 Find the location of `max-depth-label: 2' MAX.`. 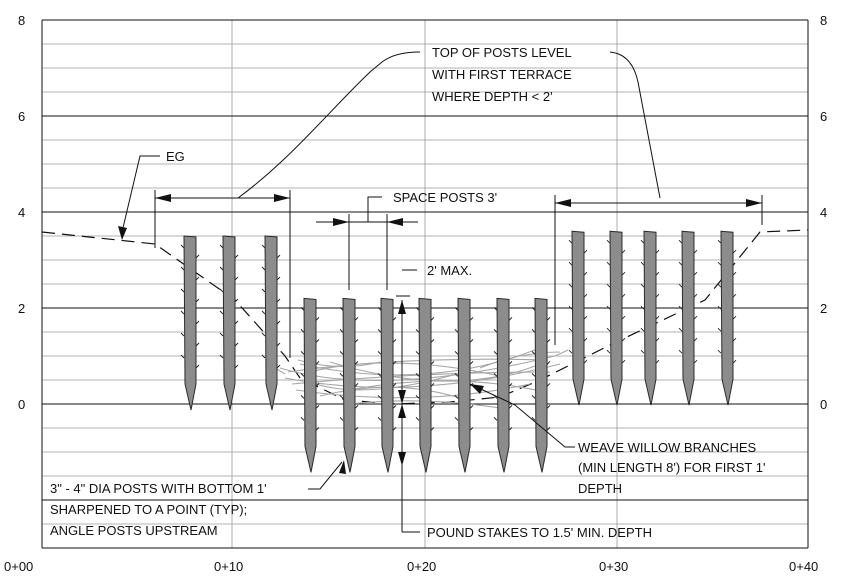

max-depth-label: 2' MAX. is located at coordinates (449, 270).